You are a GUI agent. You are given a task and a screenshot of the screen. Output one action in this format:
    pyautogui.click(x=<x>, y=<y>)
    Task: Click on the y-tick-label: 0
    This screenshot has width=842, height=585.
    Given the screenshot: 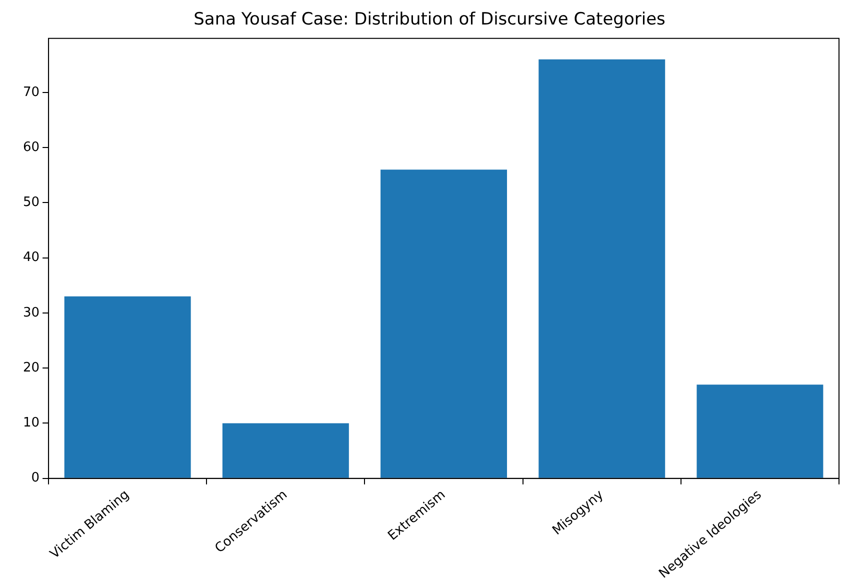 What is the action you would take?
    pyautogui.click(x=35, y=478)
    